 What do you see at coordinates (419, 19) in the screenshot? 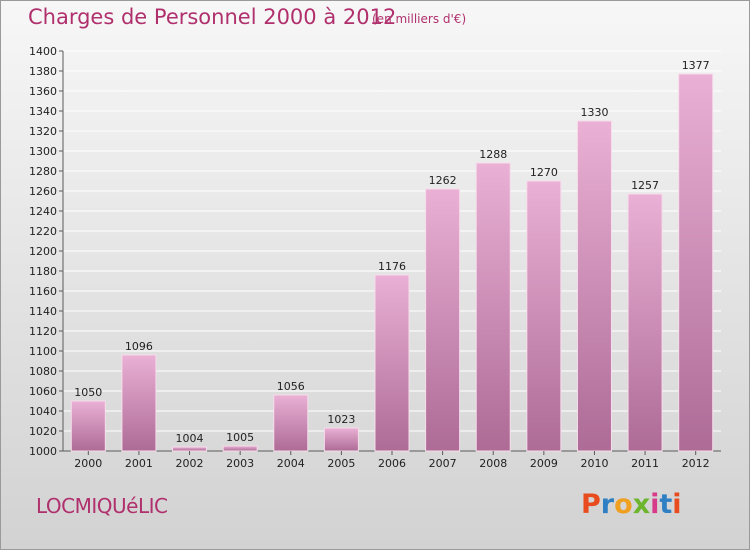
I see `chart-unit-label: (en milliers d'€)` at bounding box center [419, 19].